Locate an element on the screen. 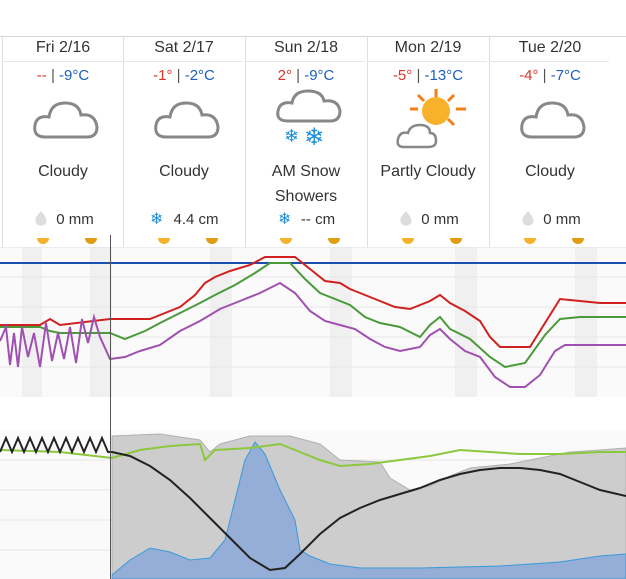  high-temp: -4° is located at coordinates (529, 75).